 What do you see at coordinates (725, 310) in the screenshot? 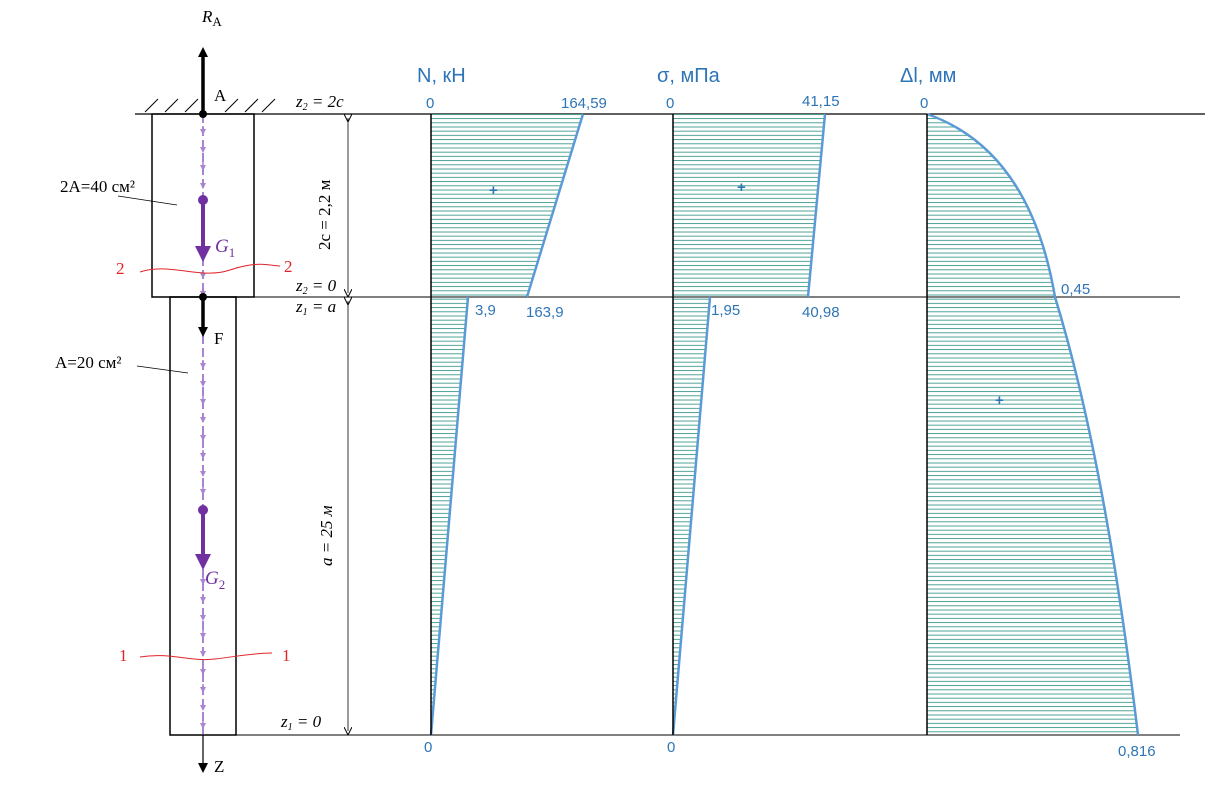
I see `value-label: 1,95` at bounding box center [725, 310].